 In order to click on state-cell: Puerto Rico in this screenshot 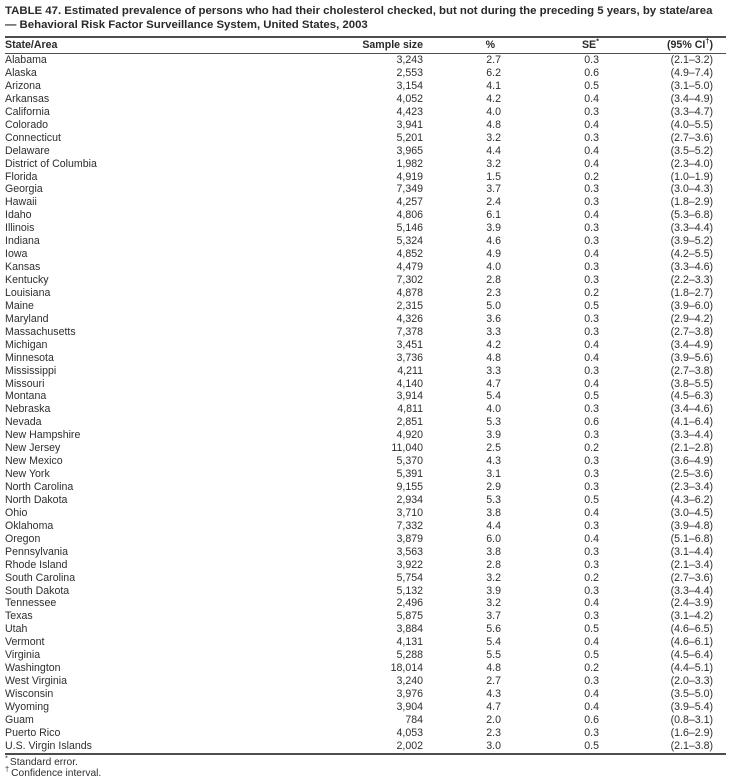, I will do `click(33, 732)`.